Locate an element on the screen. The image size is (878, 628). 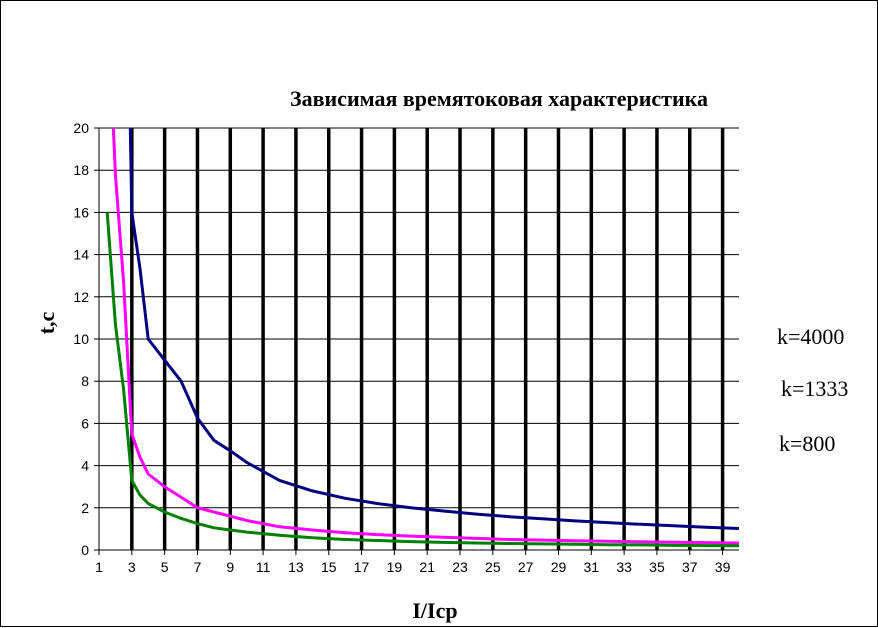
legend-k4000: k=4000 is located at coordinates (810, 336).